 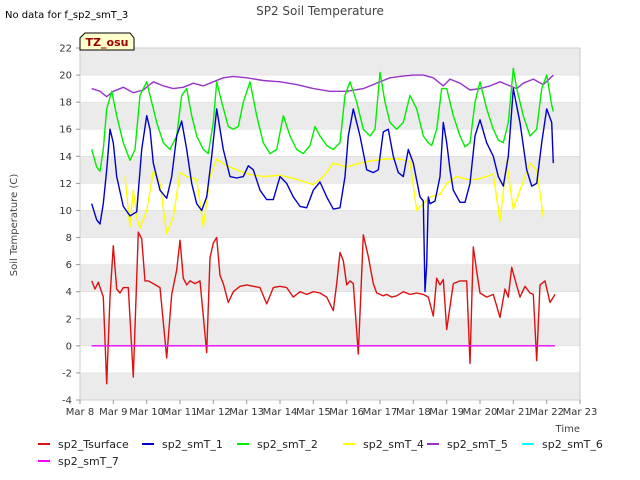 I want to click on y-tick-label: 18, so click(x=65, y=103).